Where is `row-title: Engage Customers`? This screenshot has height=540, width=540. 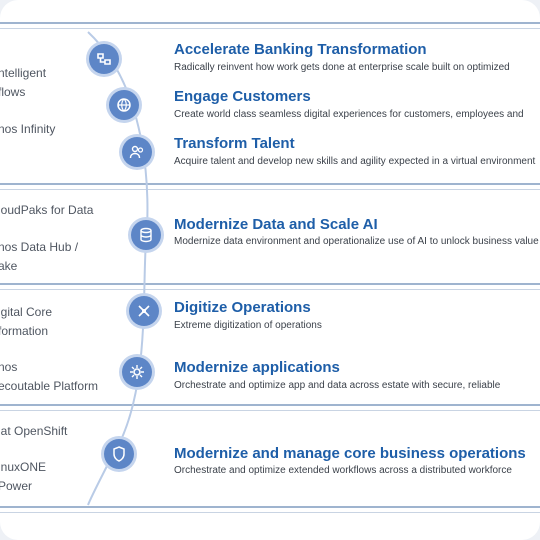
row-title: Engage Customers is located at coordinates (242, 96).